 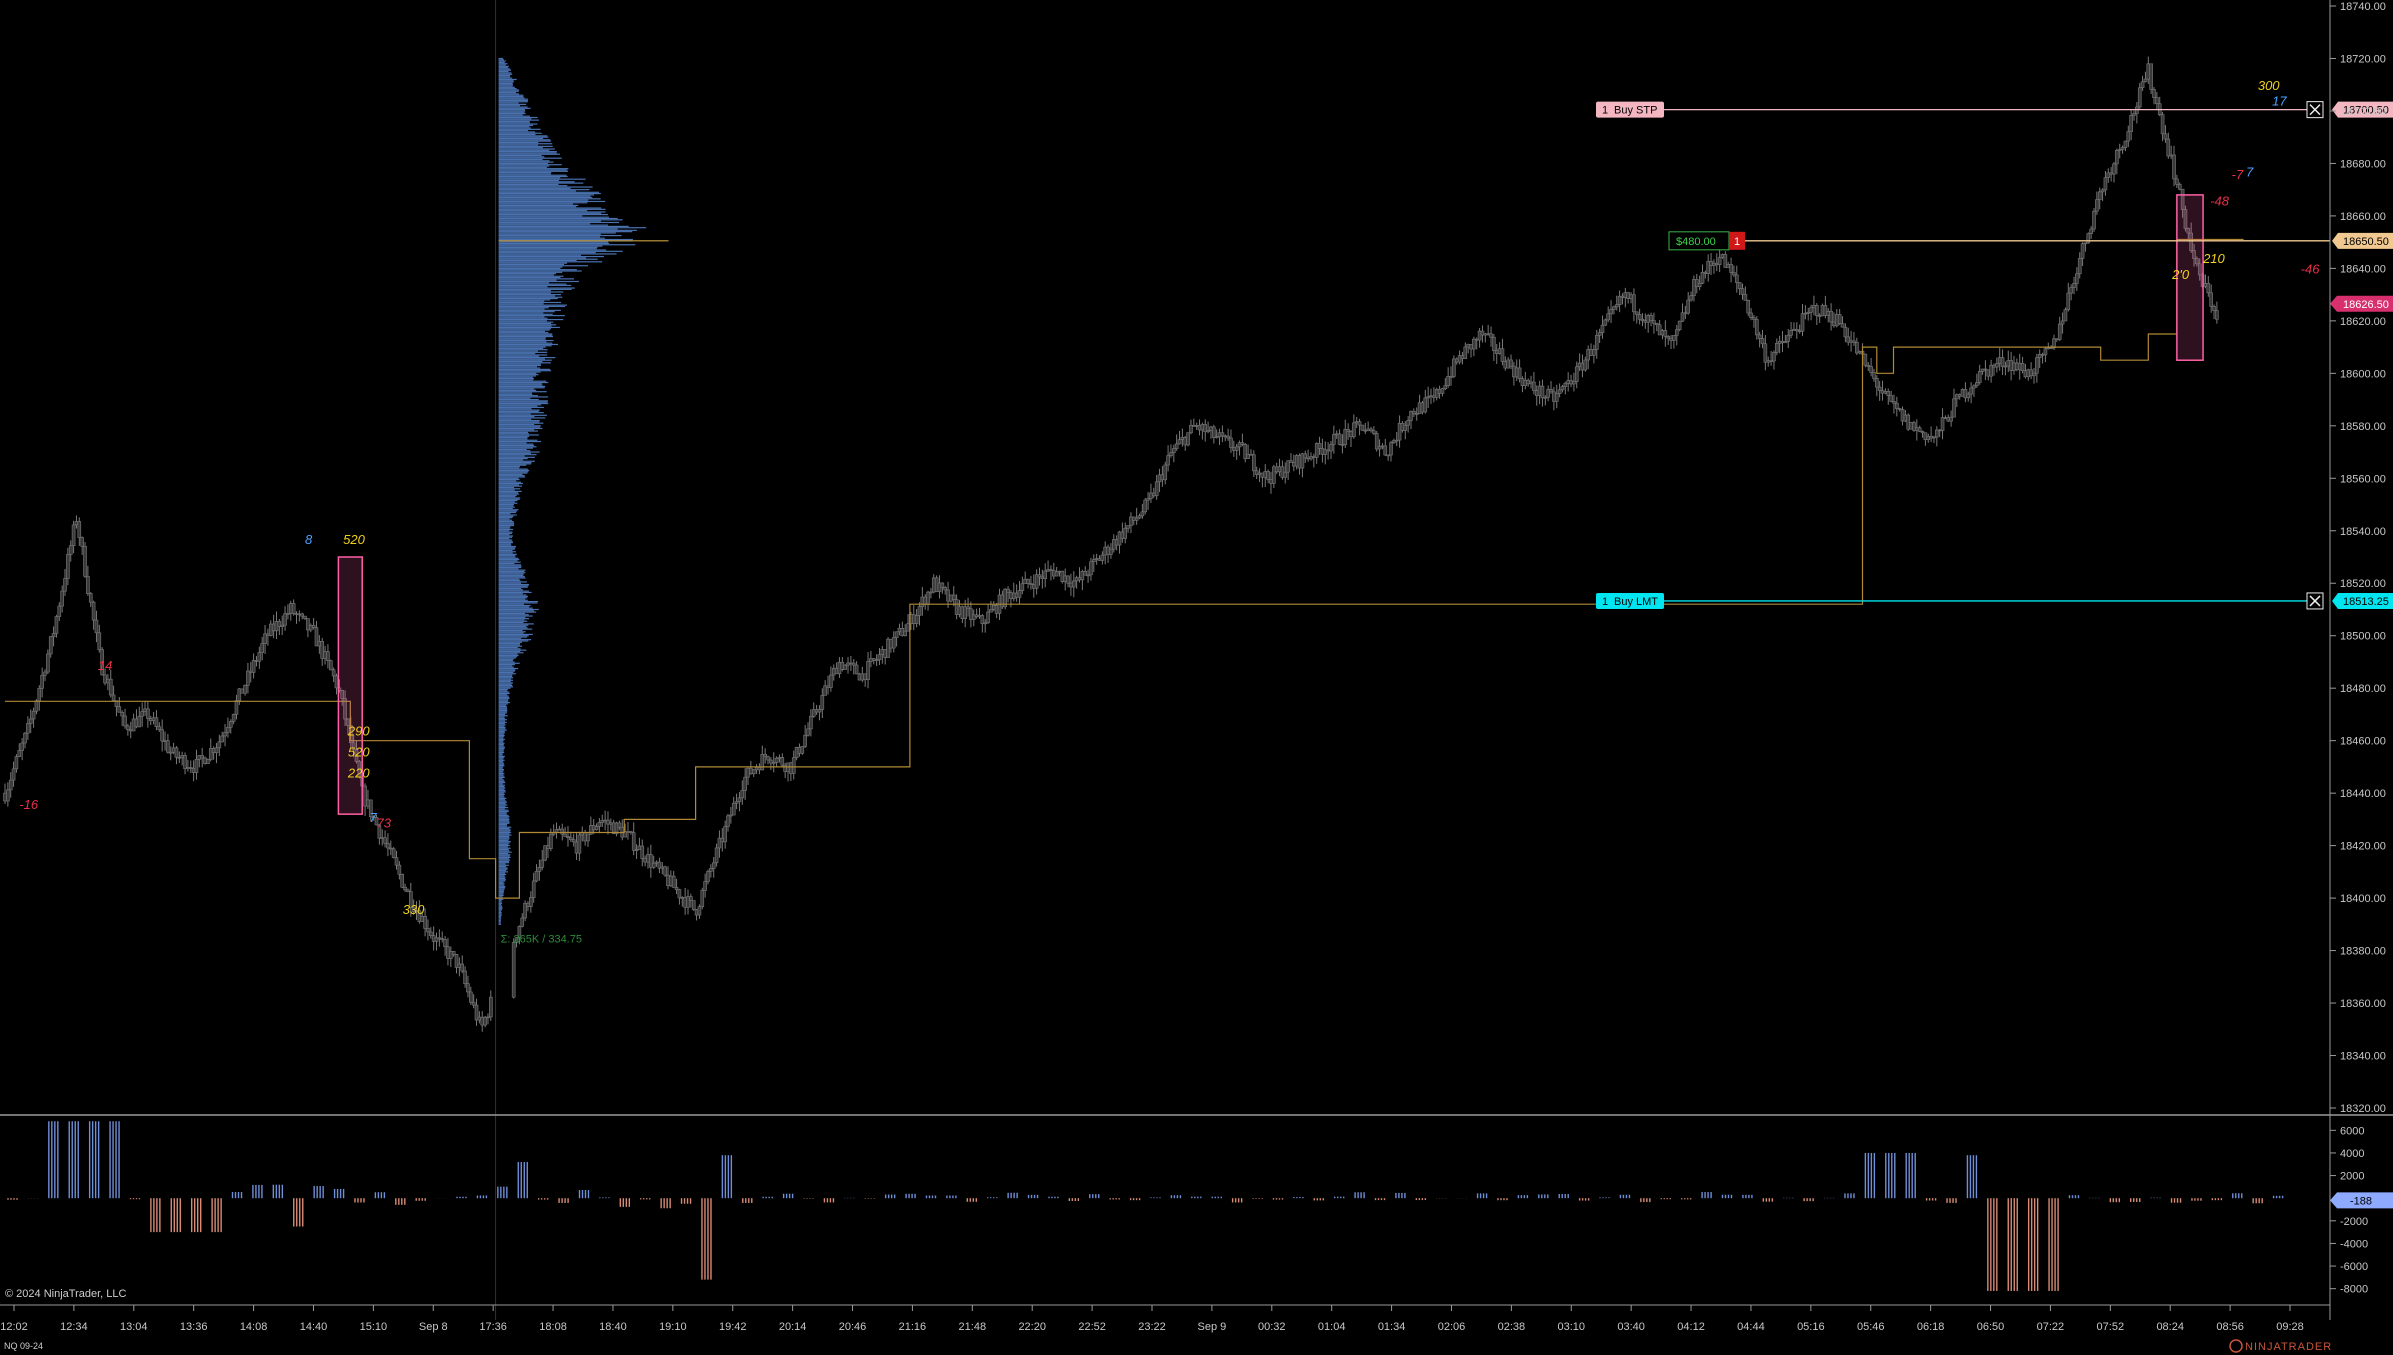 I want to click on price-tick-label: 18340.00, so click(x=2363, y=1057).